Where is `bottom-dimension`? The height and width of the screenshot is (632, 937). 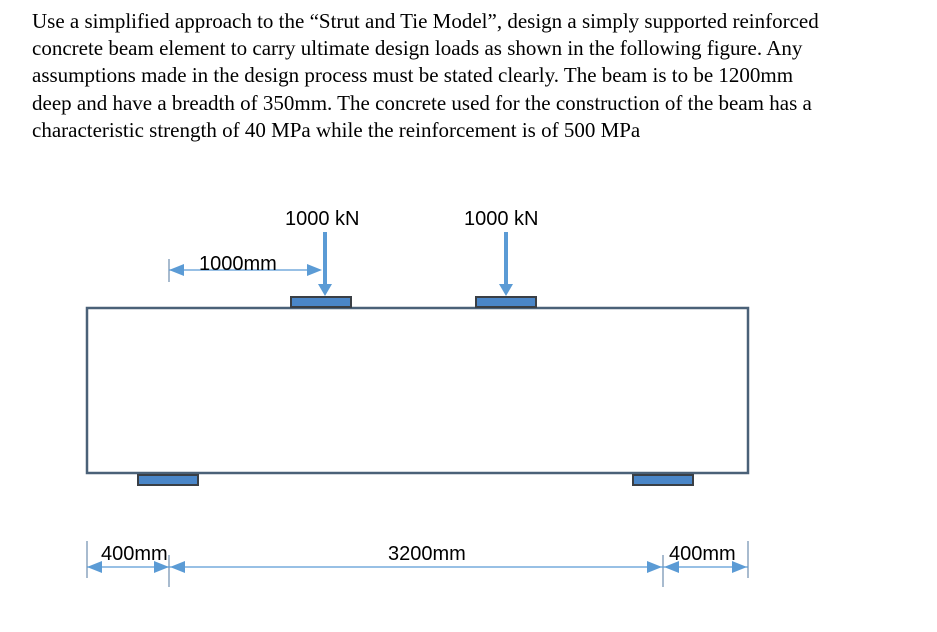 bottom-dimension is located at coordinates (417, 564).